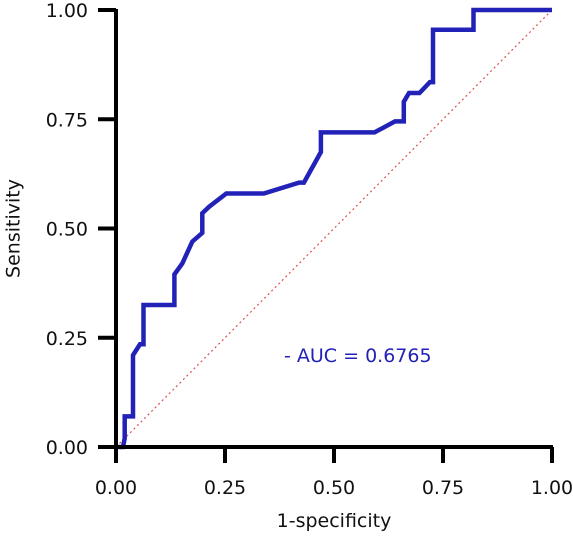  Describe the element at coordinates (358, 356) in the screenshot. I see `auc-annotation: - AUC = 0.6765` at that location.